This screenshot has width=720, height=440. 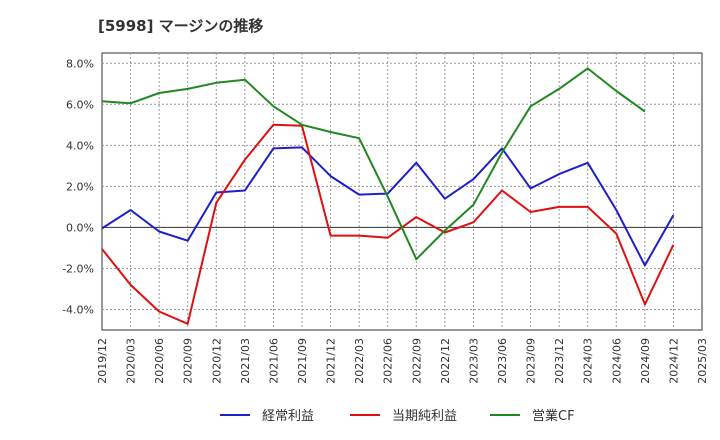 I want to click on x-tick-label: 2023/09, so click(x=531, y=361).